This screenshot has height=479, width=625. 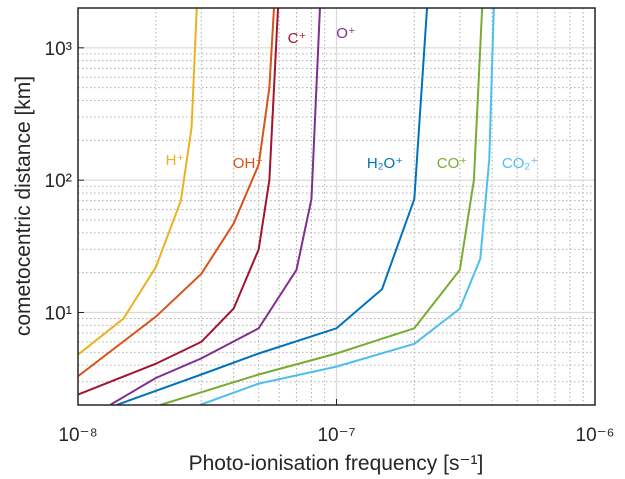 I want to click on series-line, so click(x=138, y=182).